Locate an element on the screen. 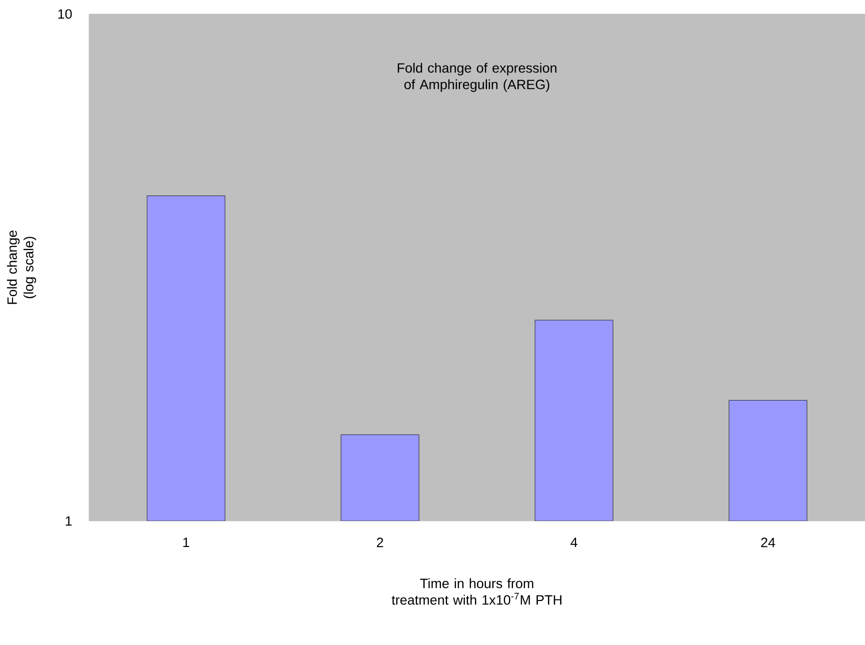  x-tick-label: 24 is located at coordinates (768, 543).